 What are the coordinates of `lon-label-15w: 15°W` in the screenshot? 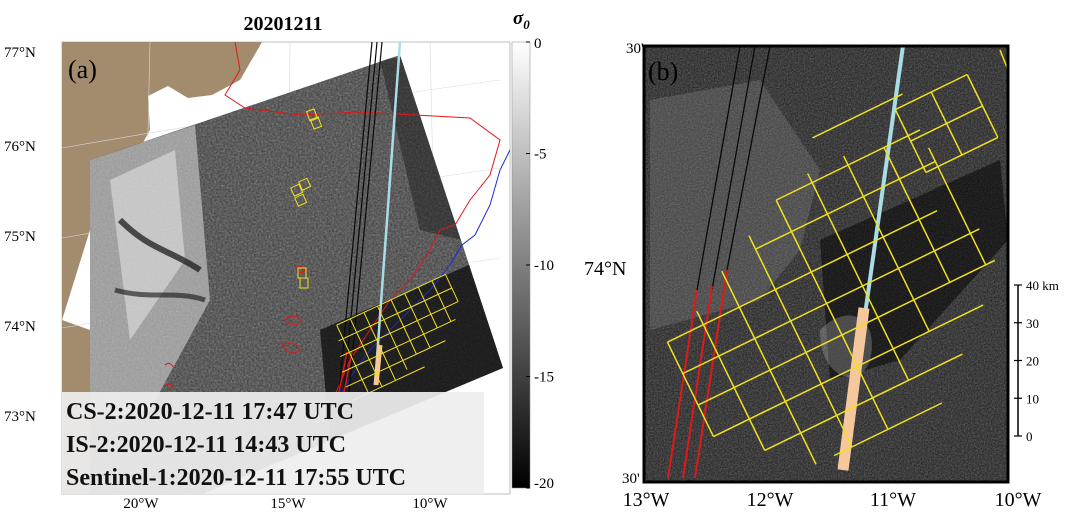 It's located at (288, 504).